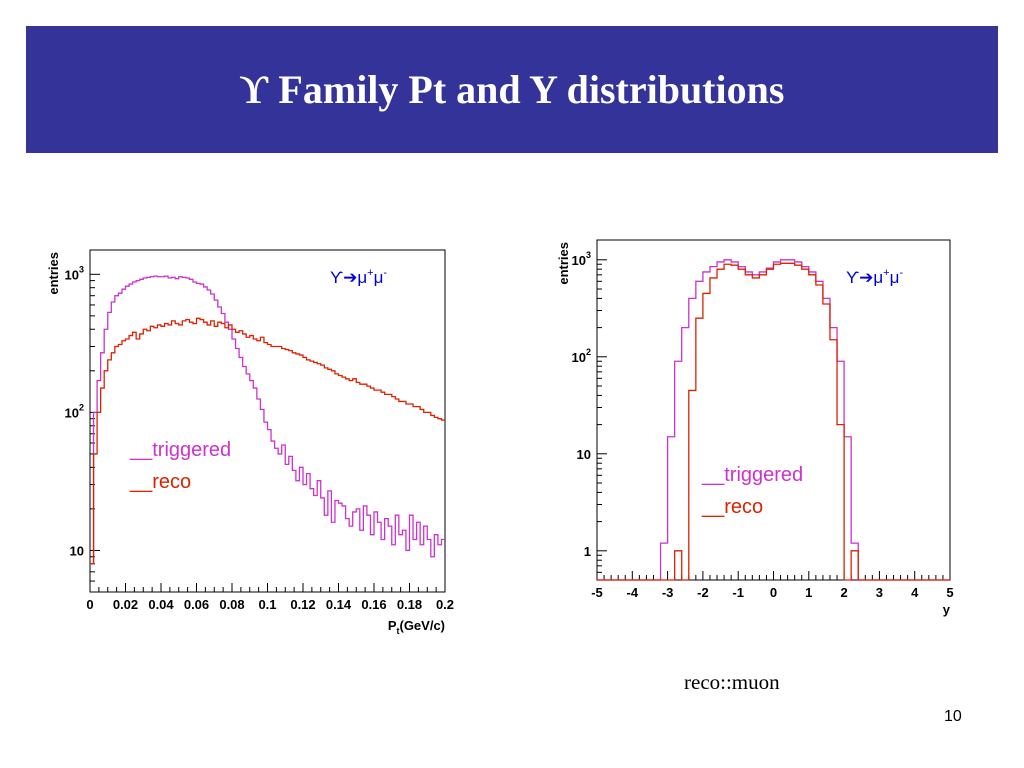  I want to click on pt-y-tick-label: 10³, so click(74, 273).